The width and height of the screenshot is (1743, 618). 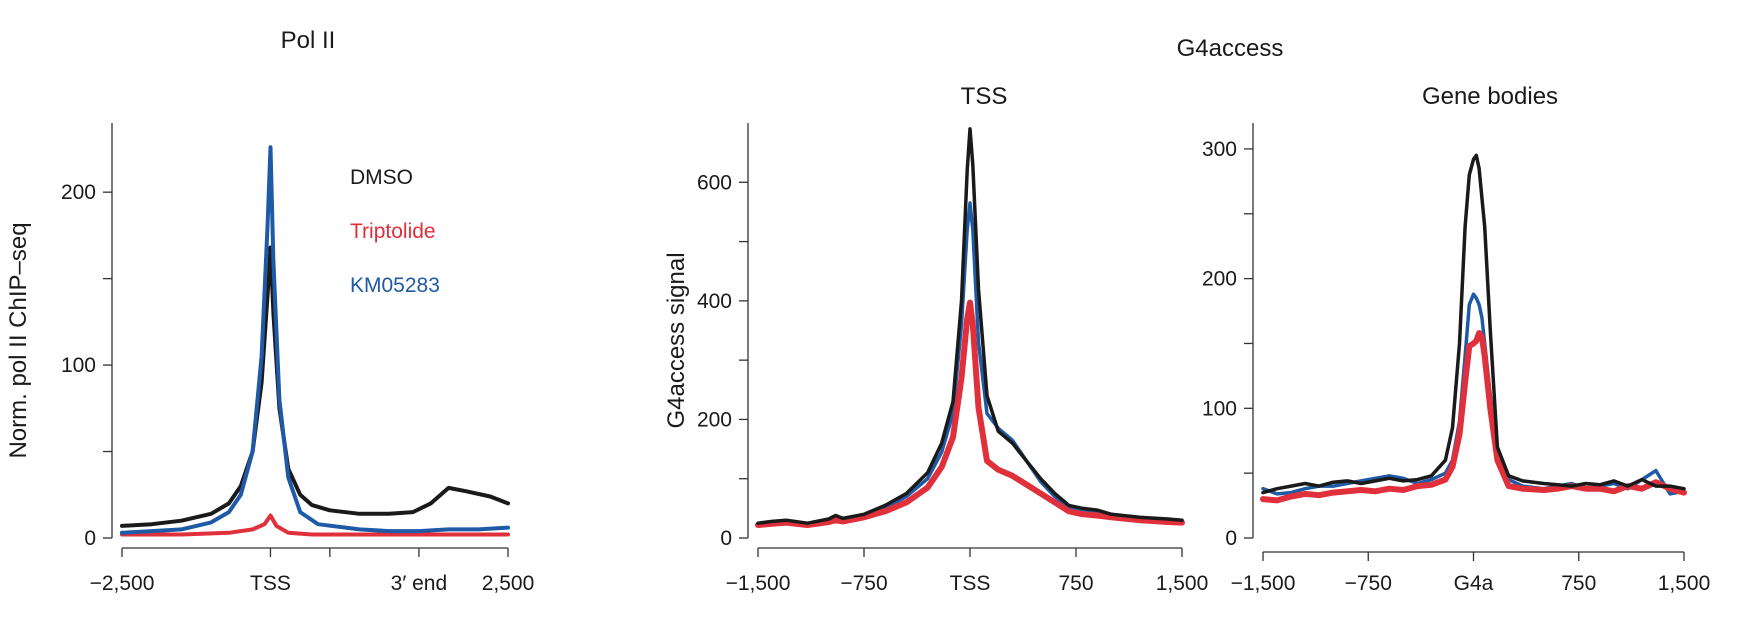 I want to click on legend: DMSO Triptolide KM05283, so click(x=395, y=231).